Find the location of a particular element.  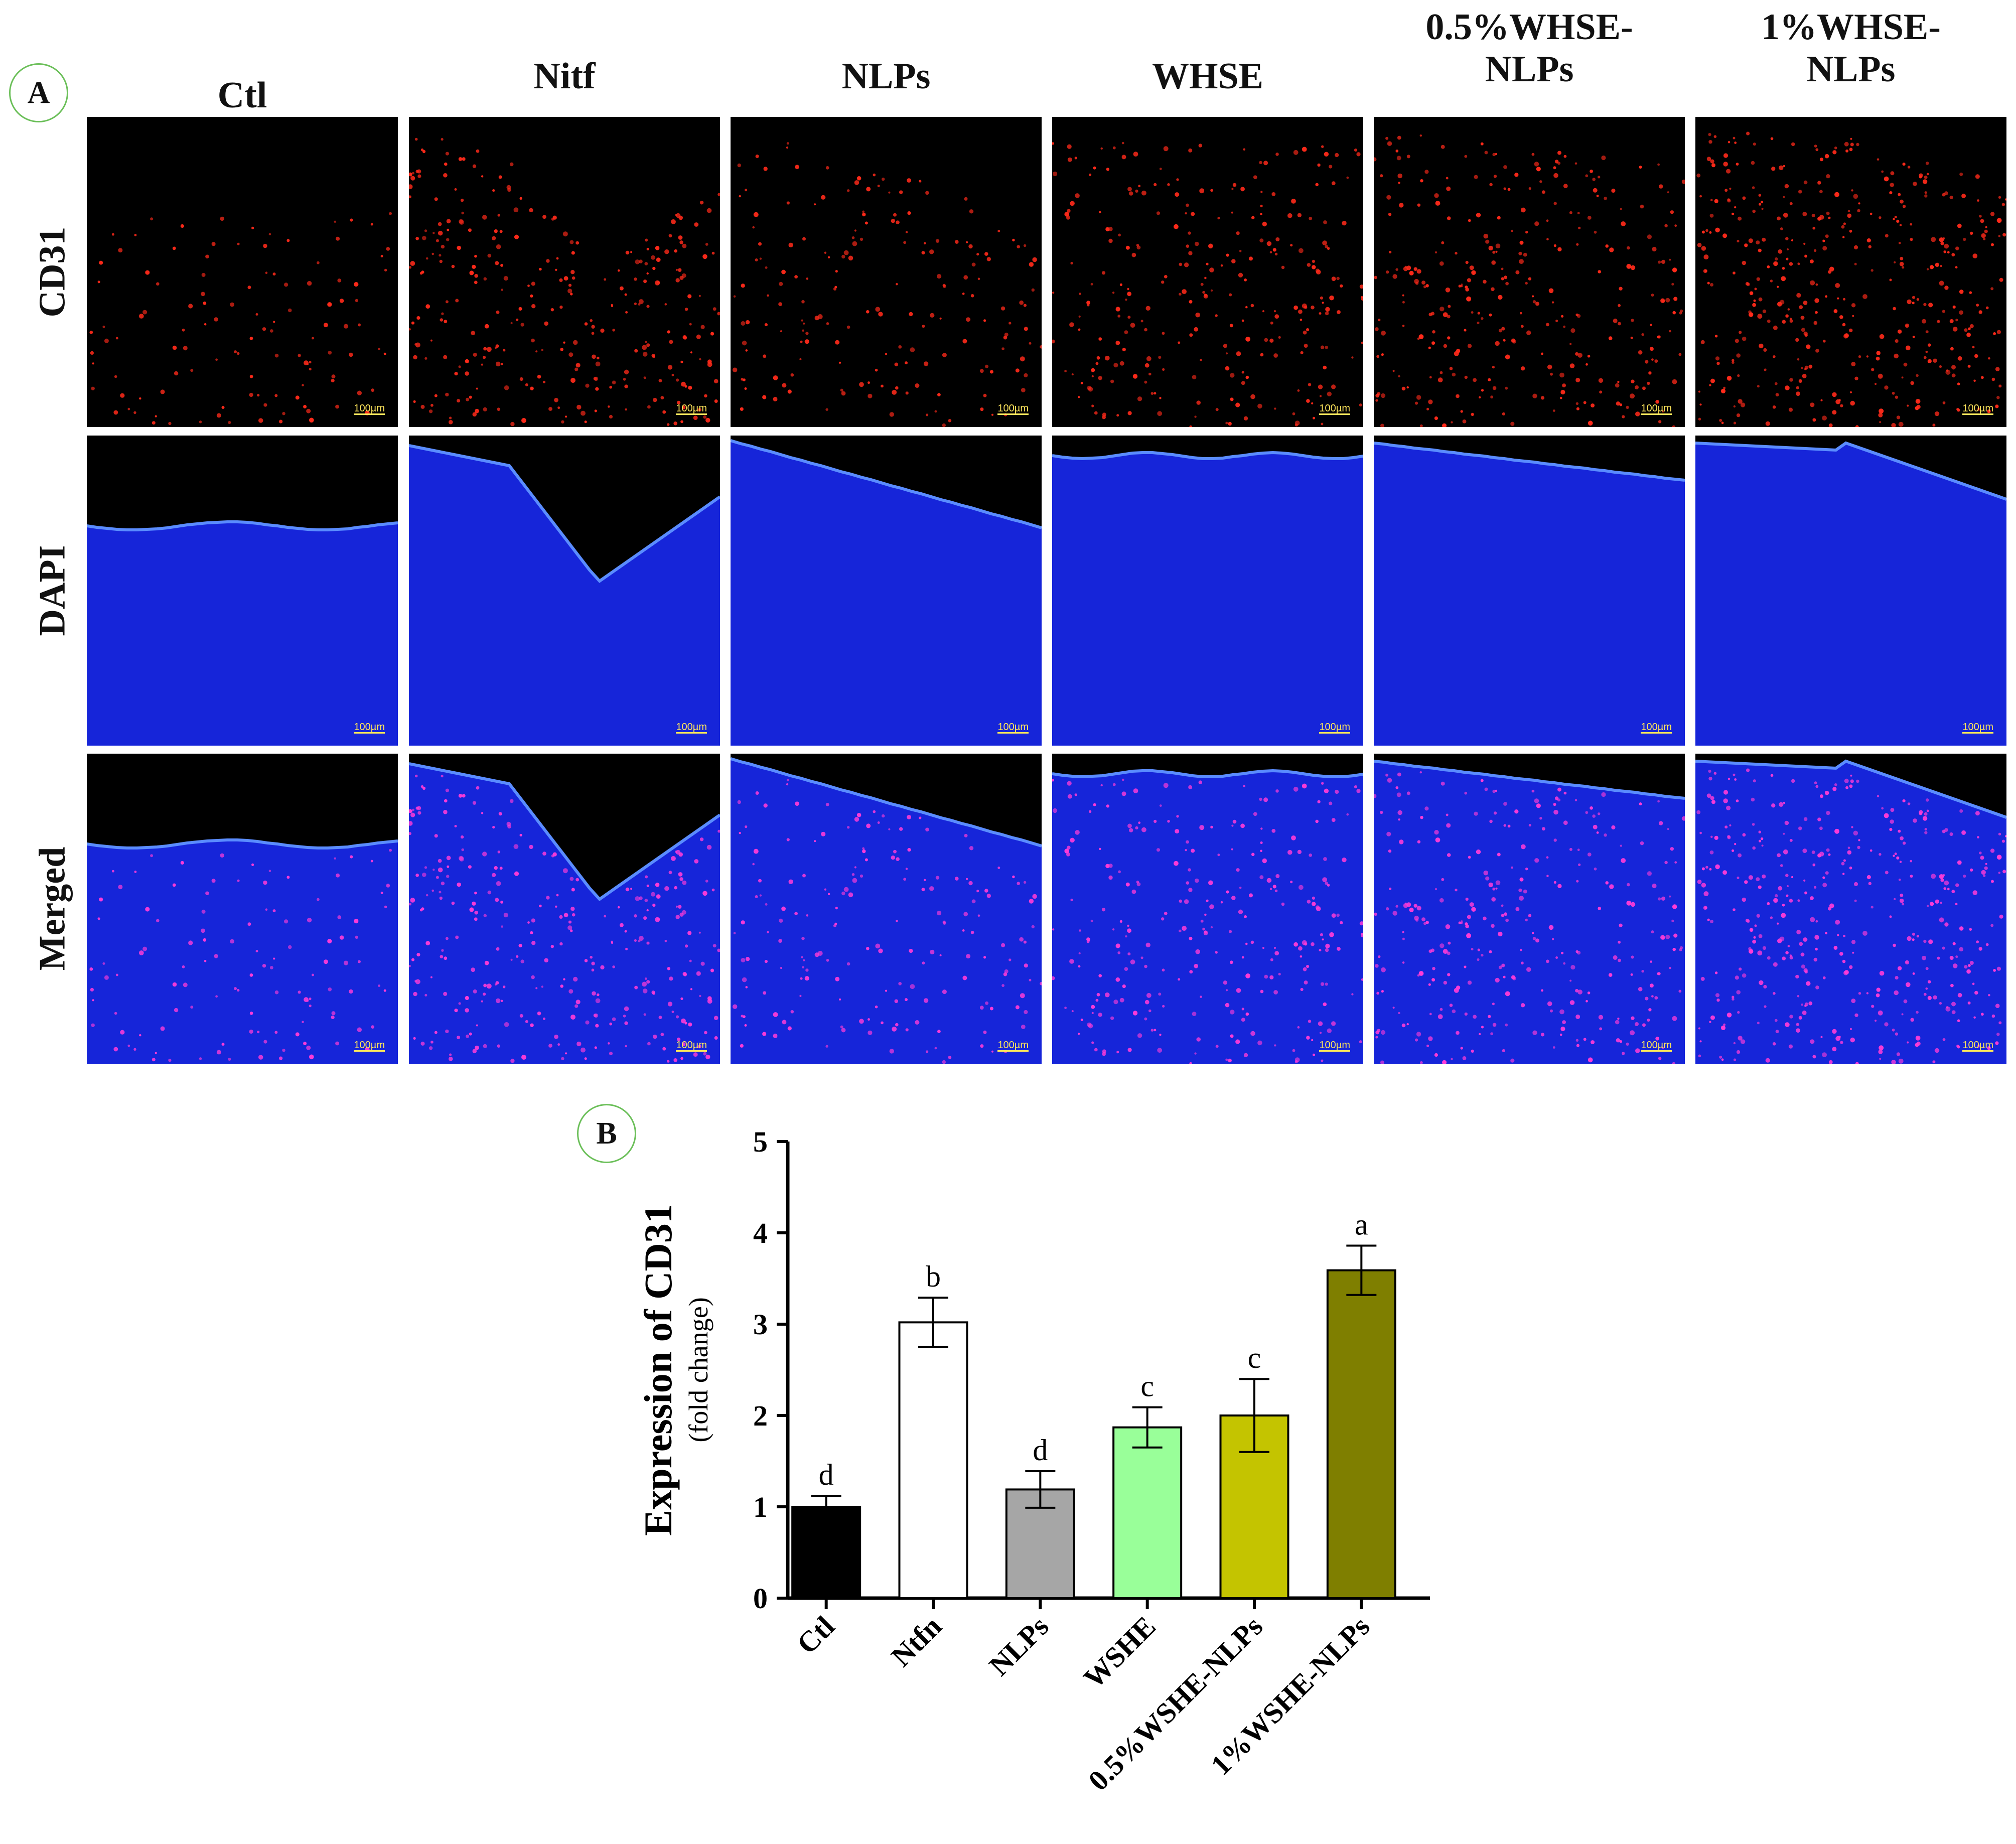

micrograph-merged-2: 100µm is located at coordinates (886, 909).